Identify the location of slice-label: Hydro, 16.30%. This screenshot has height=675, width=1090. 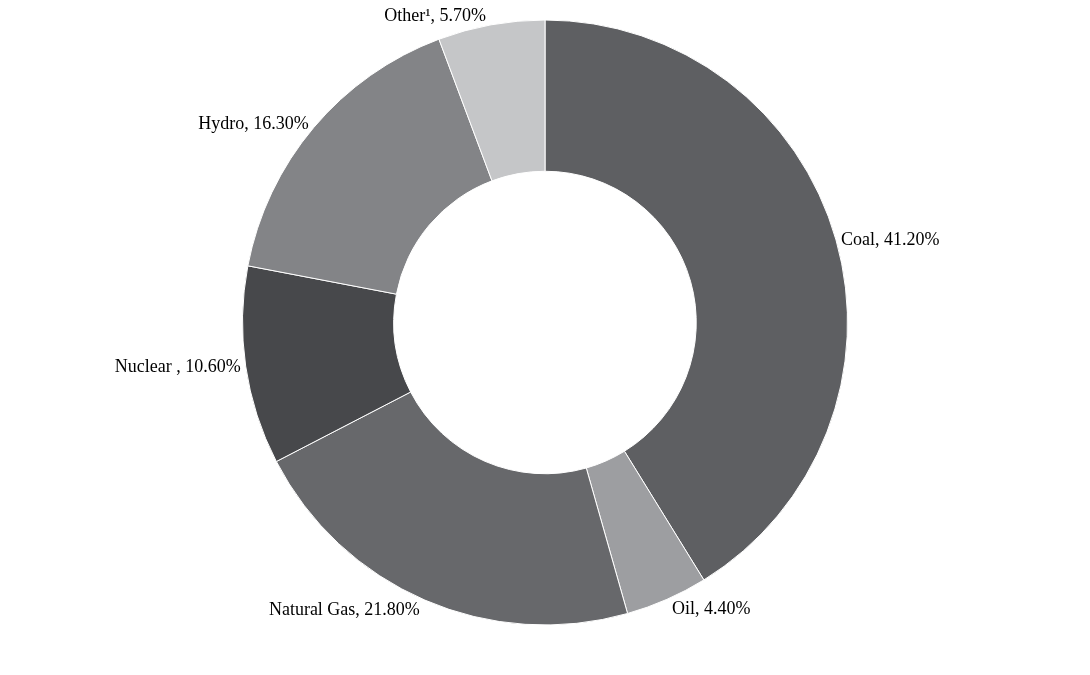
(253, 123).